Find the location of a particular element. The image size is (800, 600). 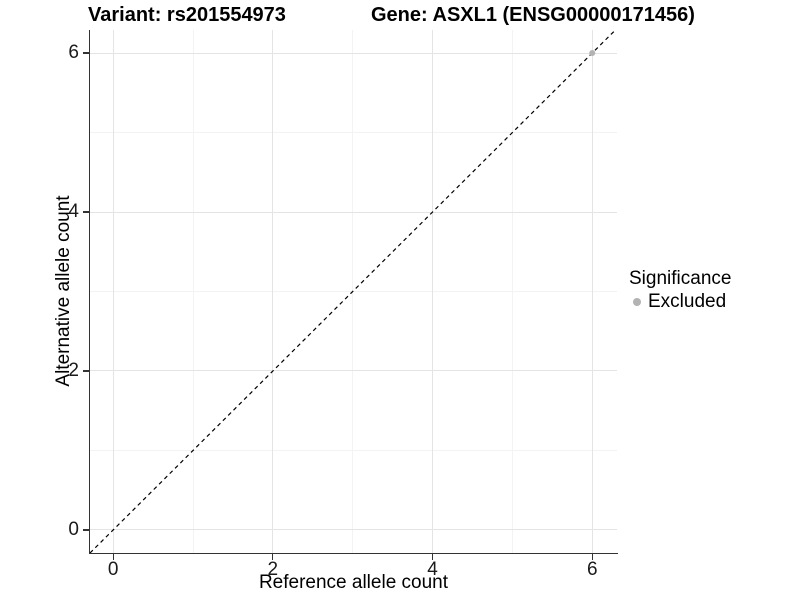

x-tick-label: 6 is located at coordinates (592, 569).